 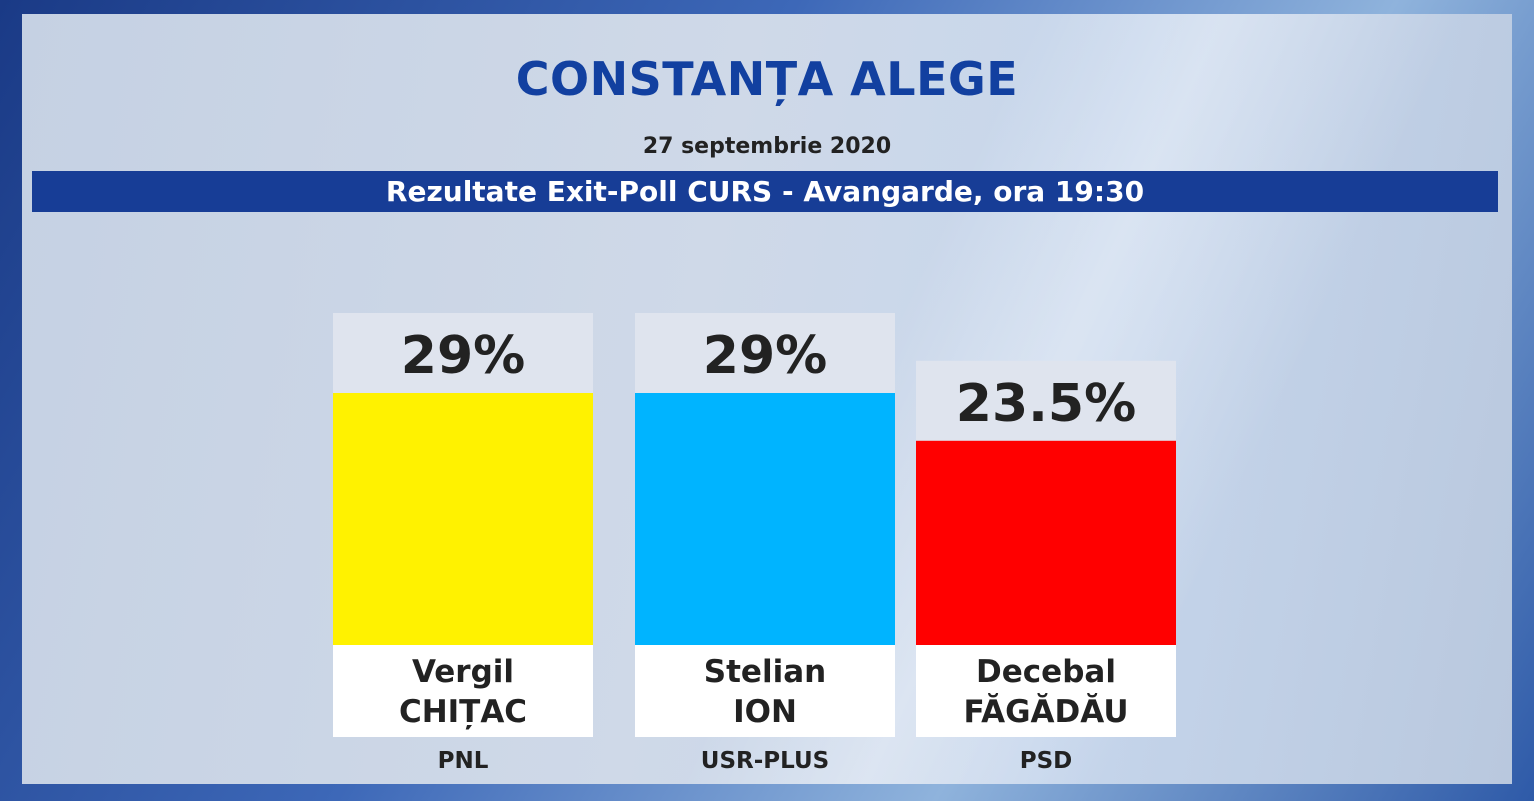 I want to click on candidate-last-name: FĂGĂDĂU, so click(x=1046, y=711).